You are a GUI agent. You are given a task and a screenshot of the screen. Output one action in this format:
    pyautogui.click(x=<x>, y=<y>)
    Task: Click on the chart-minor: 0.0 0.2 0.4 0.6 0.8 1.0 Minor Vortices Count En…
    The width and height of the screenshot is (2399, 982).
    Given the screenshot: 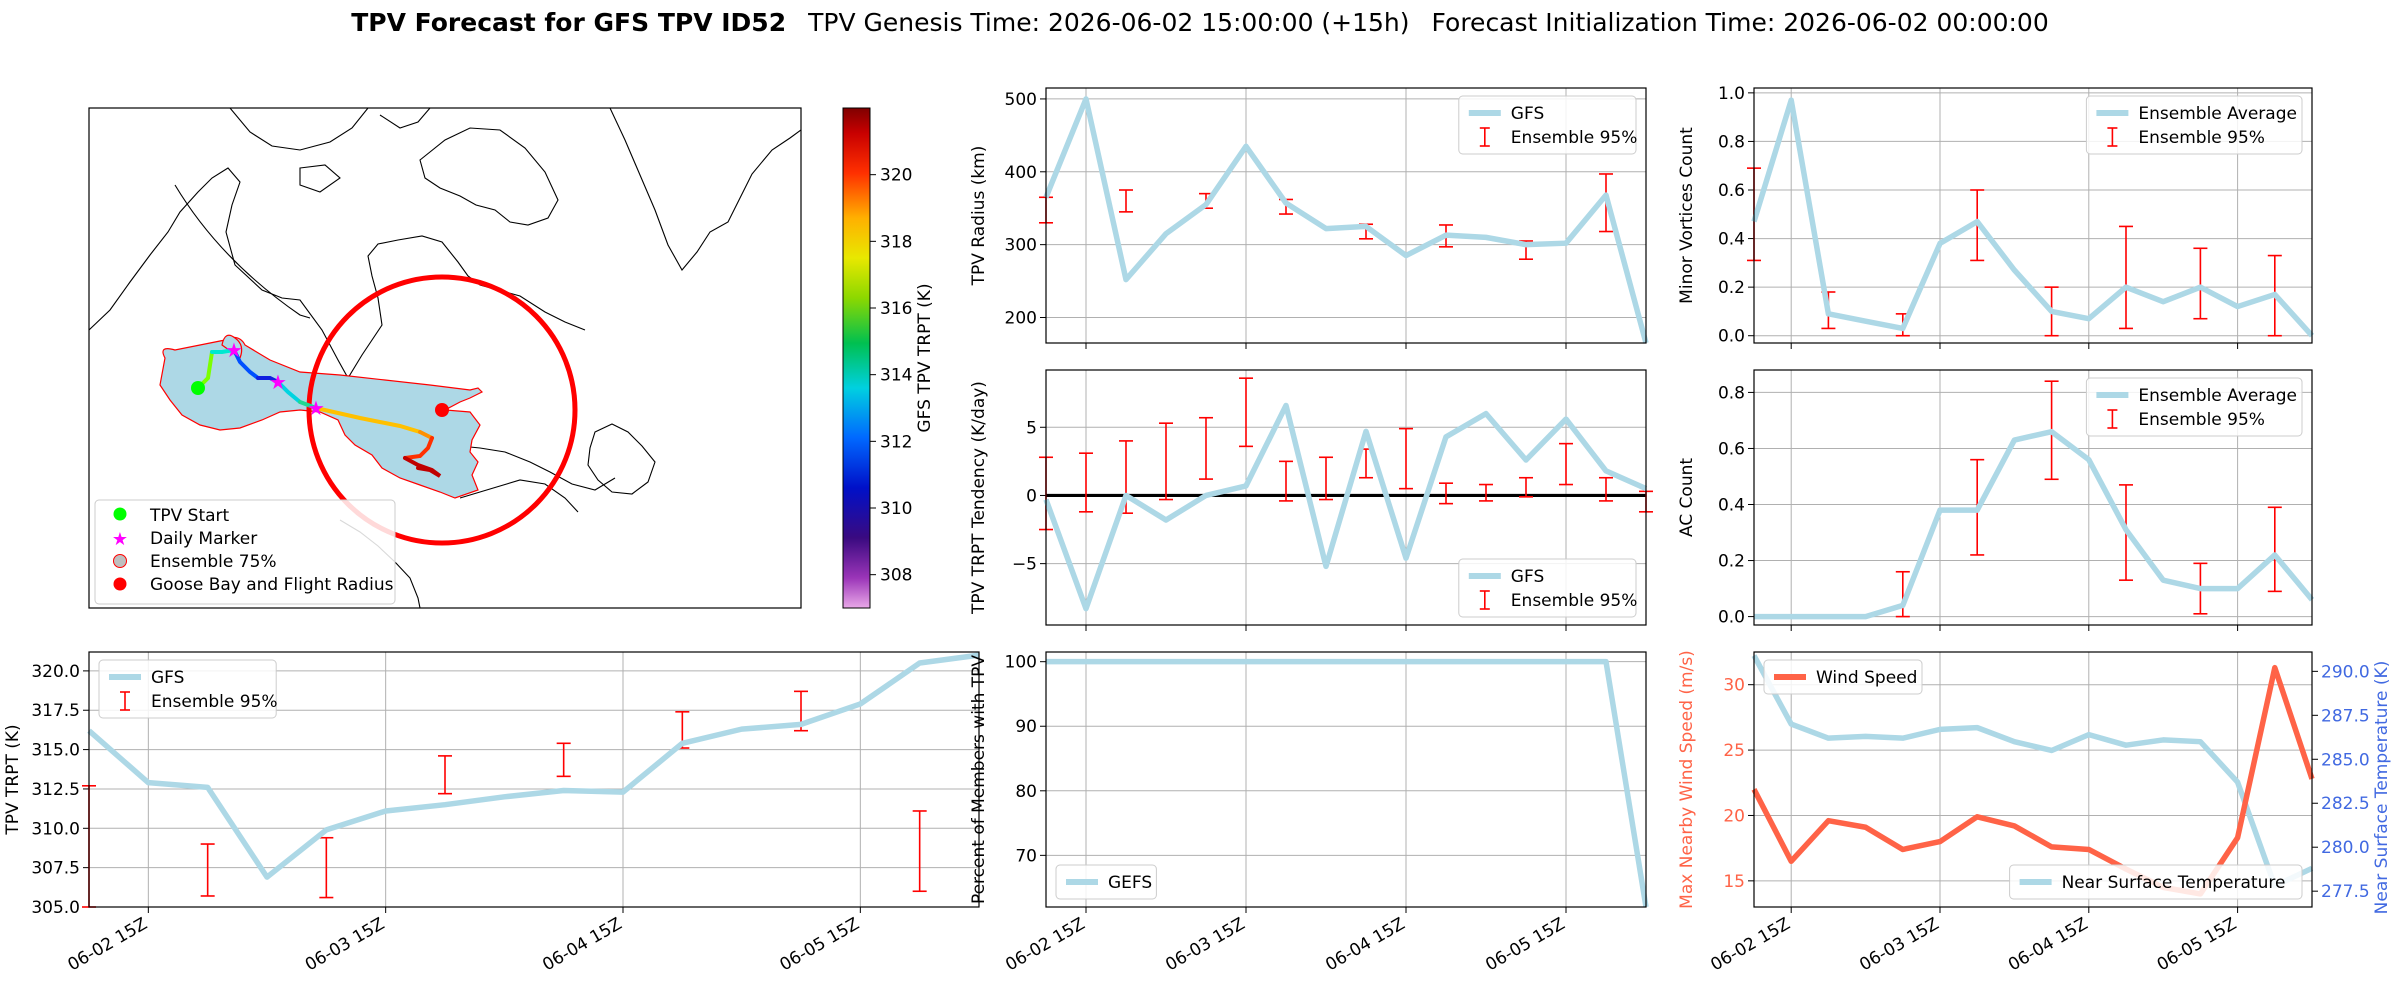 What is the action you would take?
    pyautogui.click(x=1996, y=216)
    